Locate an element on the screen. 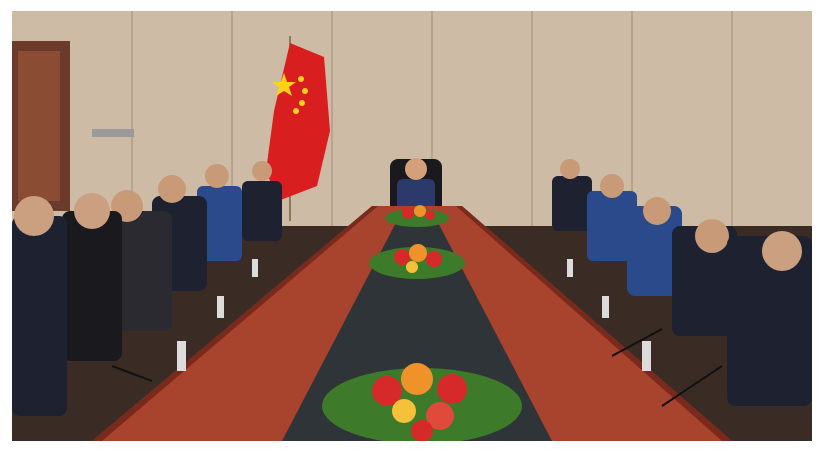 Image resolution: width=823 pixels, height=450 pixels. flower-arrangement-middle is located at coordinates (417, 261).